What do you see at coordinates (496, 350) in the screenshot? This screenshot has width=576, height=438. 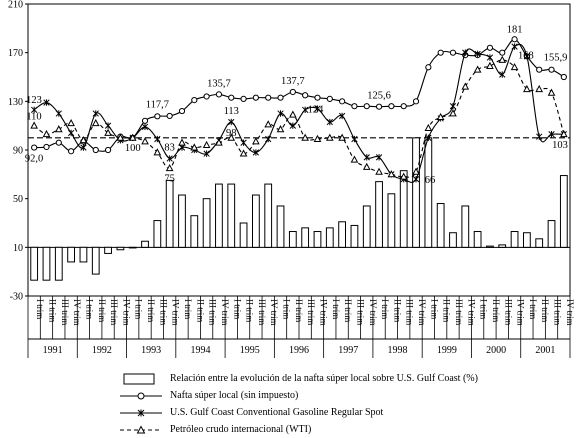 I see `year-label: 2000` at bounding box center [496, 350].